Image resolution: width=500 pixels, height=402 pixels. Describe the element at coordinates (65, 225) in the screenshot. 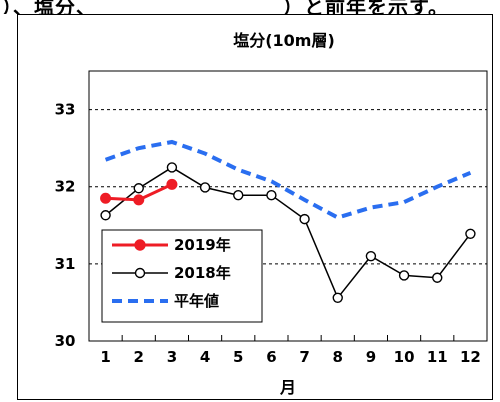

I see `y-axis-labels: 30 31 32 33` at that location.